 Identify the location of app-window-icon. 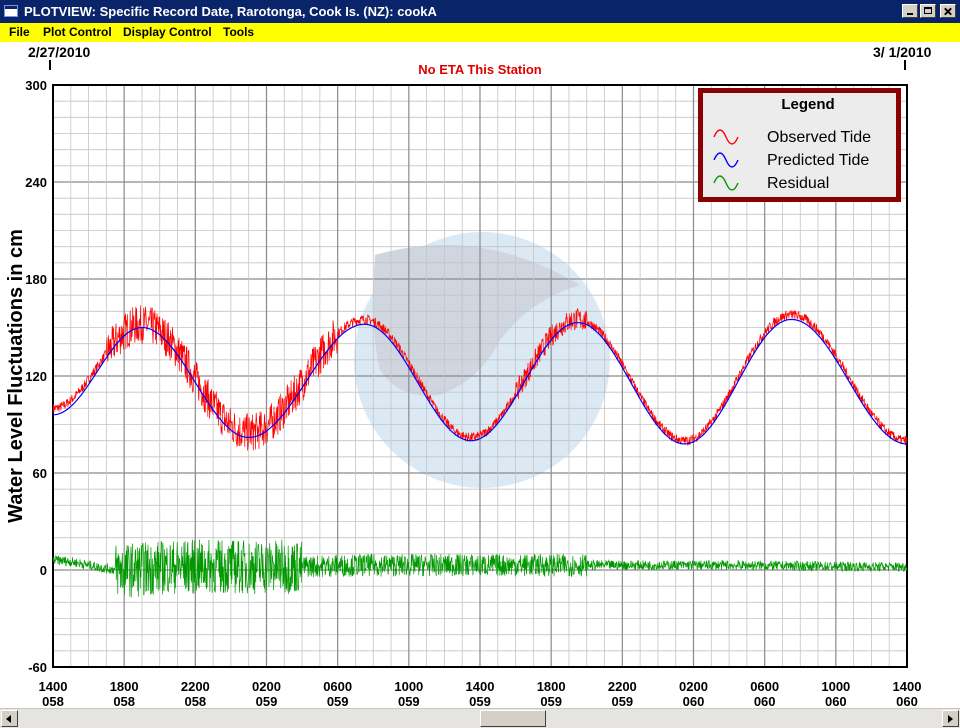
(11, 11).